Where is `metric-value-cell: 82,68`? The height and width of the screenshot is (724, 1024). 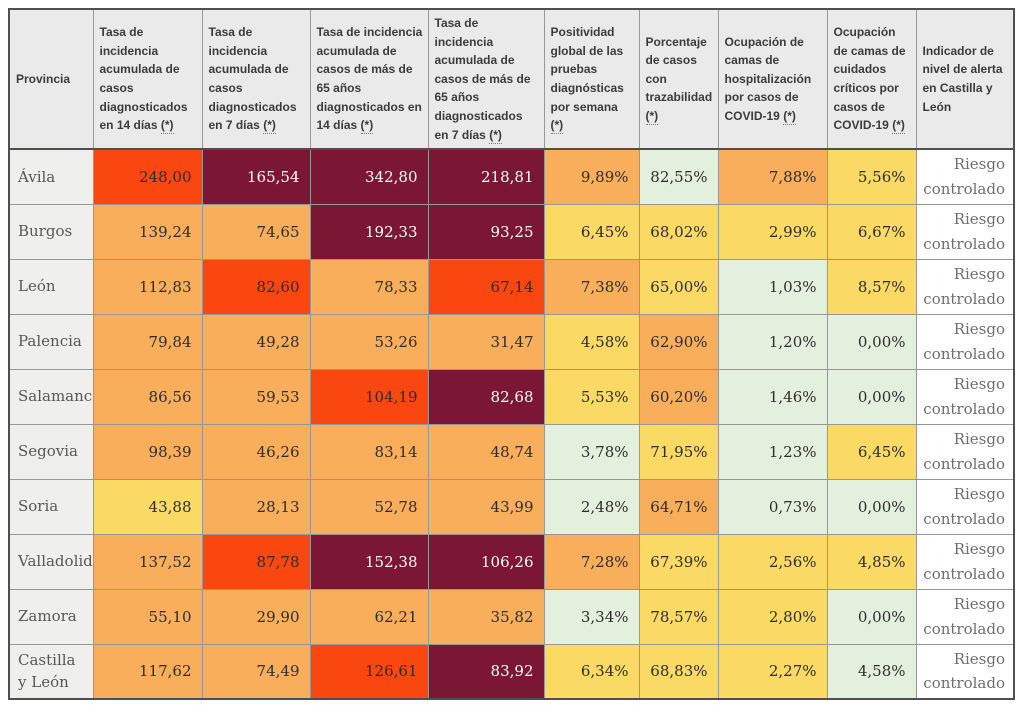
metric-value-cell: 82,68 is located at coordinates (486, 396).